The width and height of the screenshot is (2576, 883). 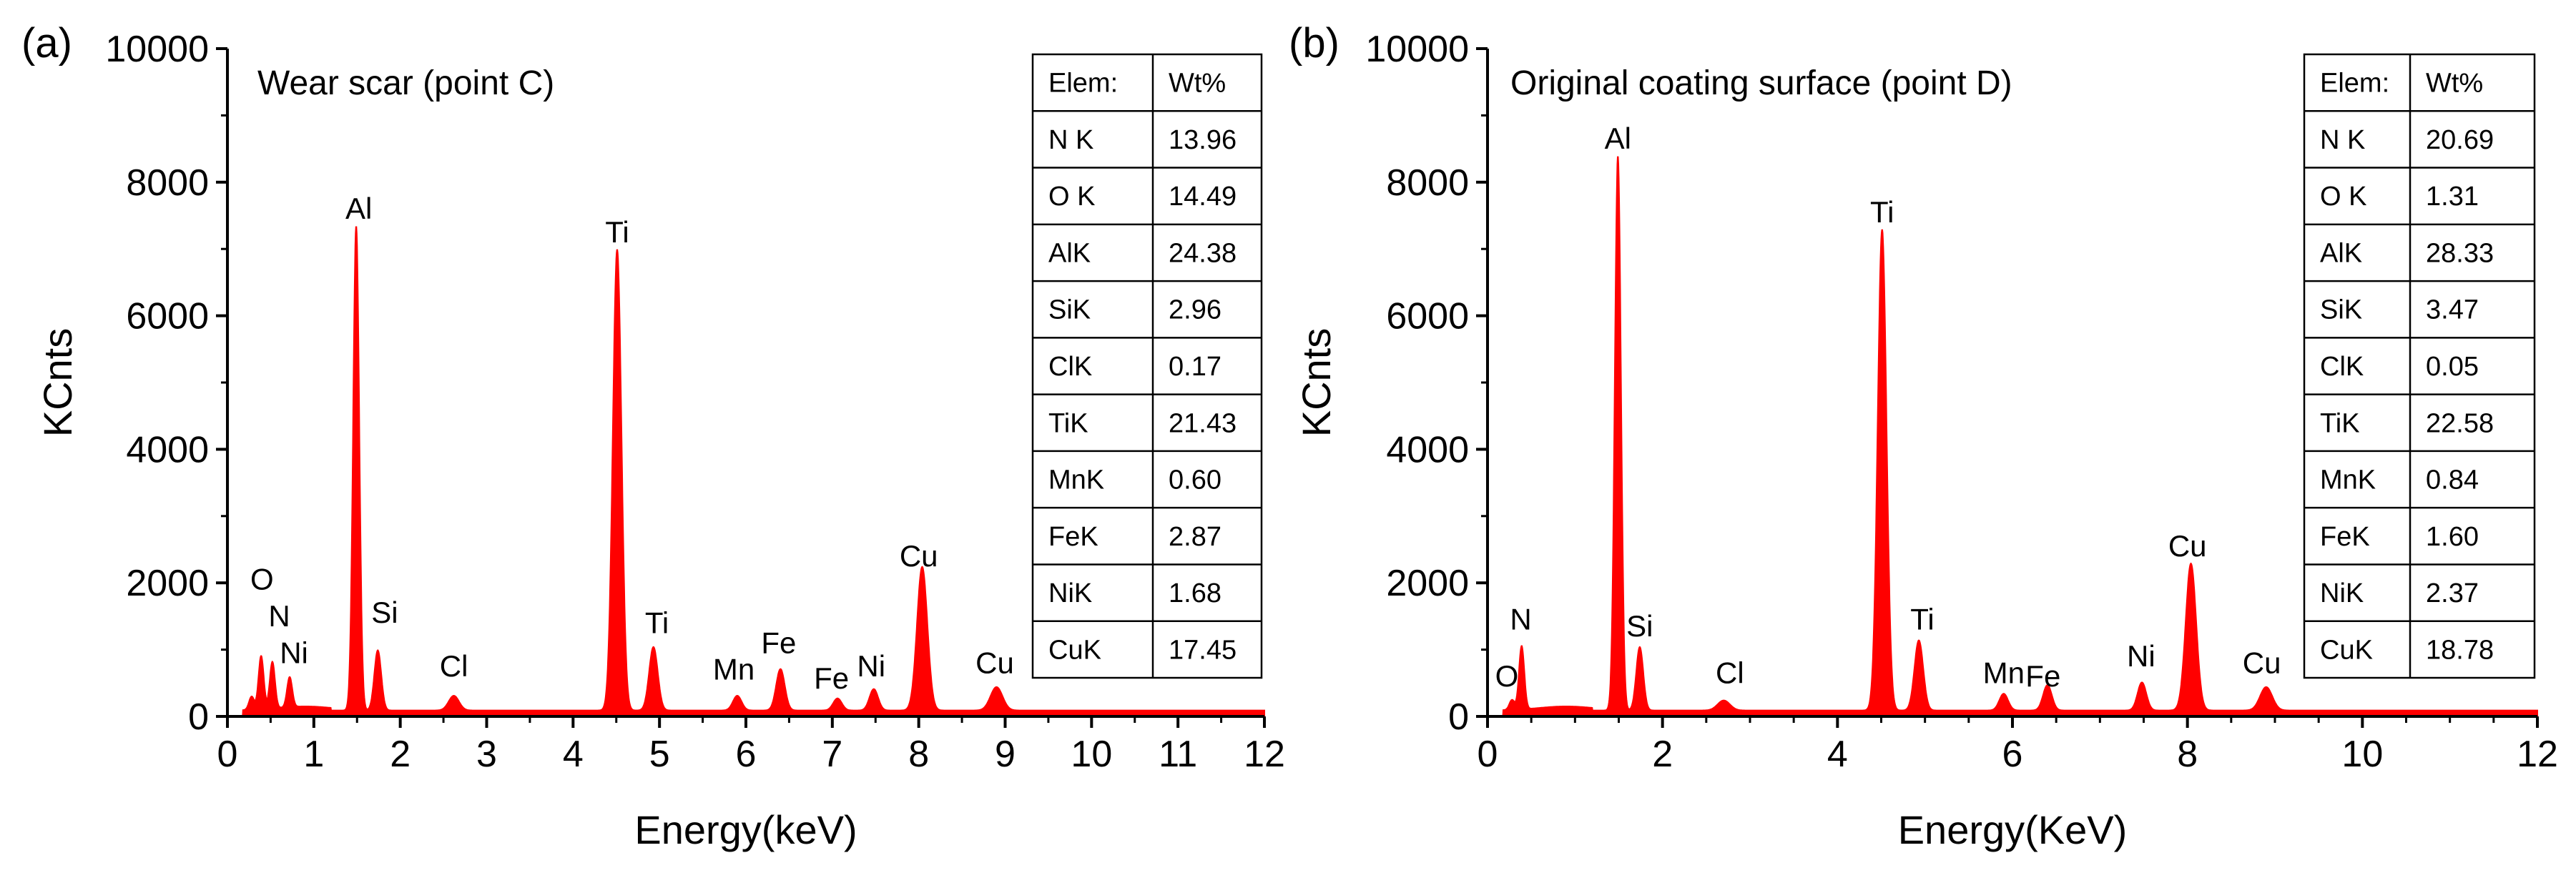 I want to click on table-cell-wt-percent: 21.43, so click(x=1203, y=423).